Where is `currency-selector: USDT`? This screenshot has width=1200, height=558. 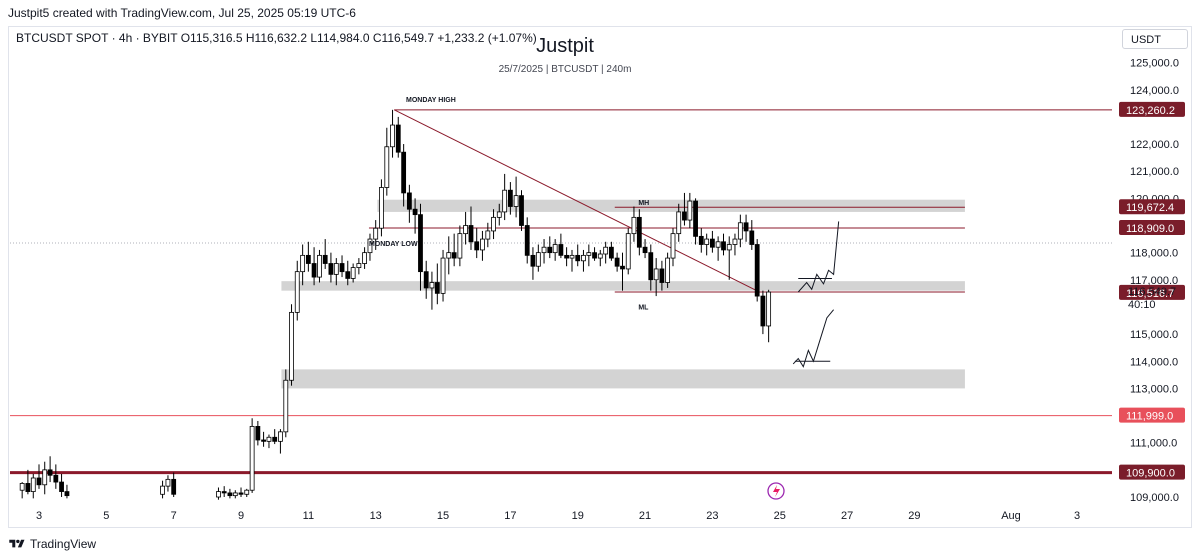
currency-selector: USDT is located at coordinates (1155, 39).